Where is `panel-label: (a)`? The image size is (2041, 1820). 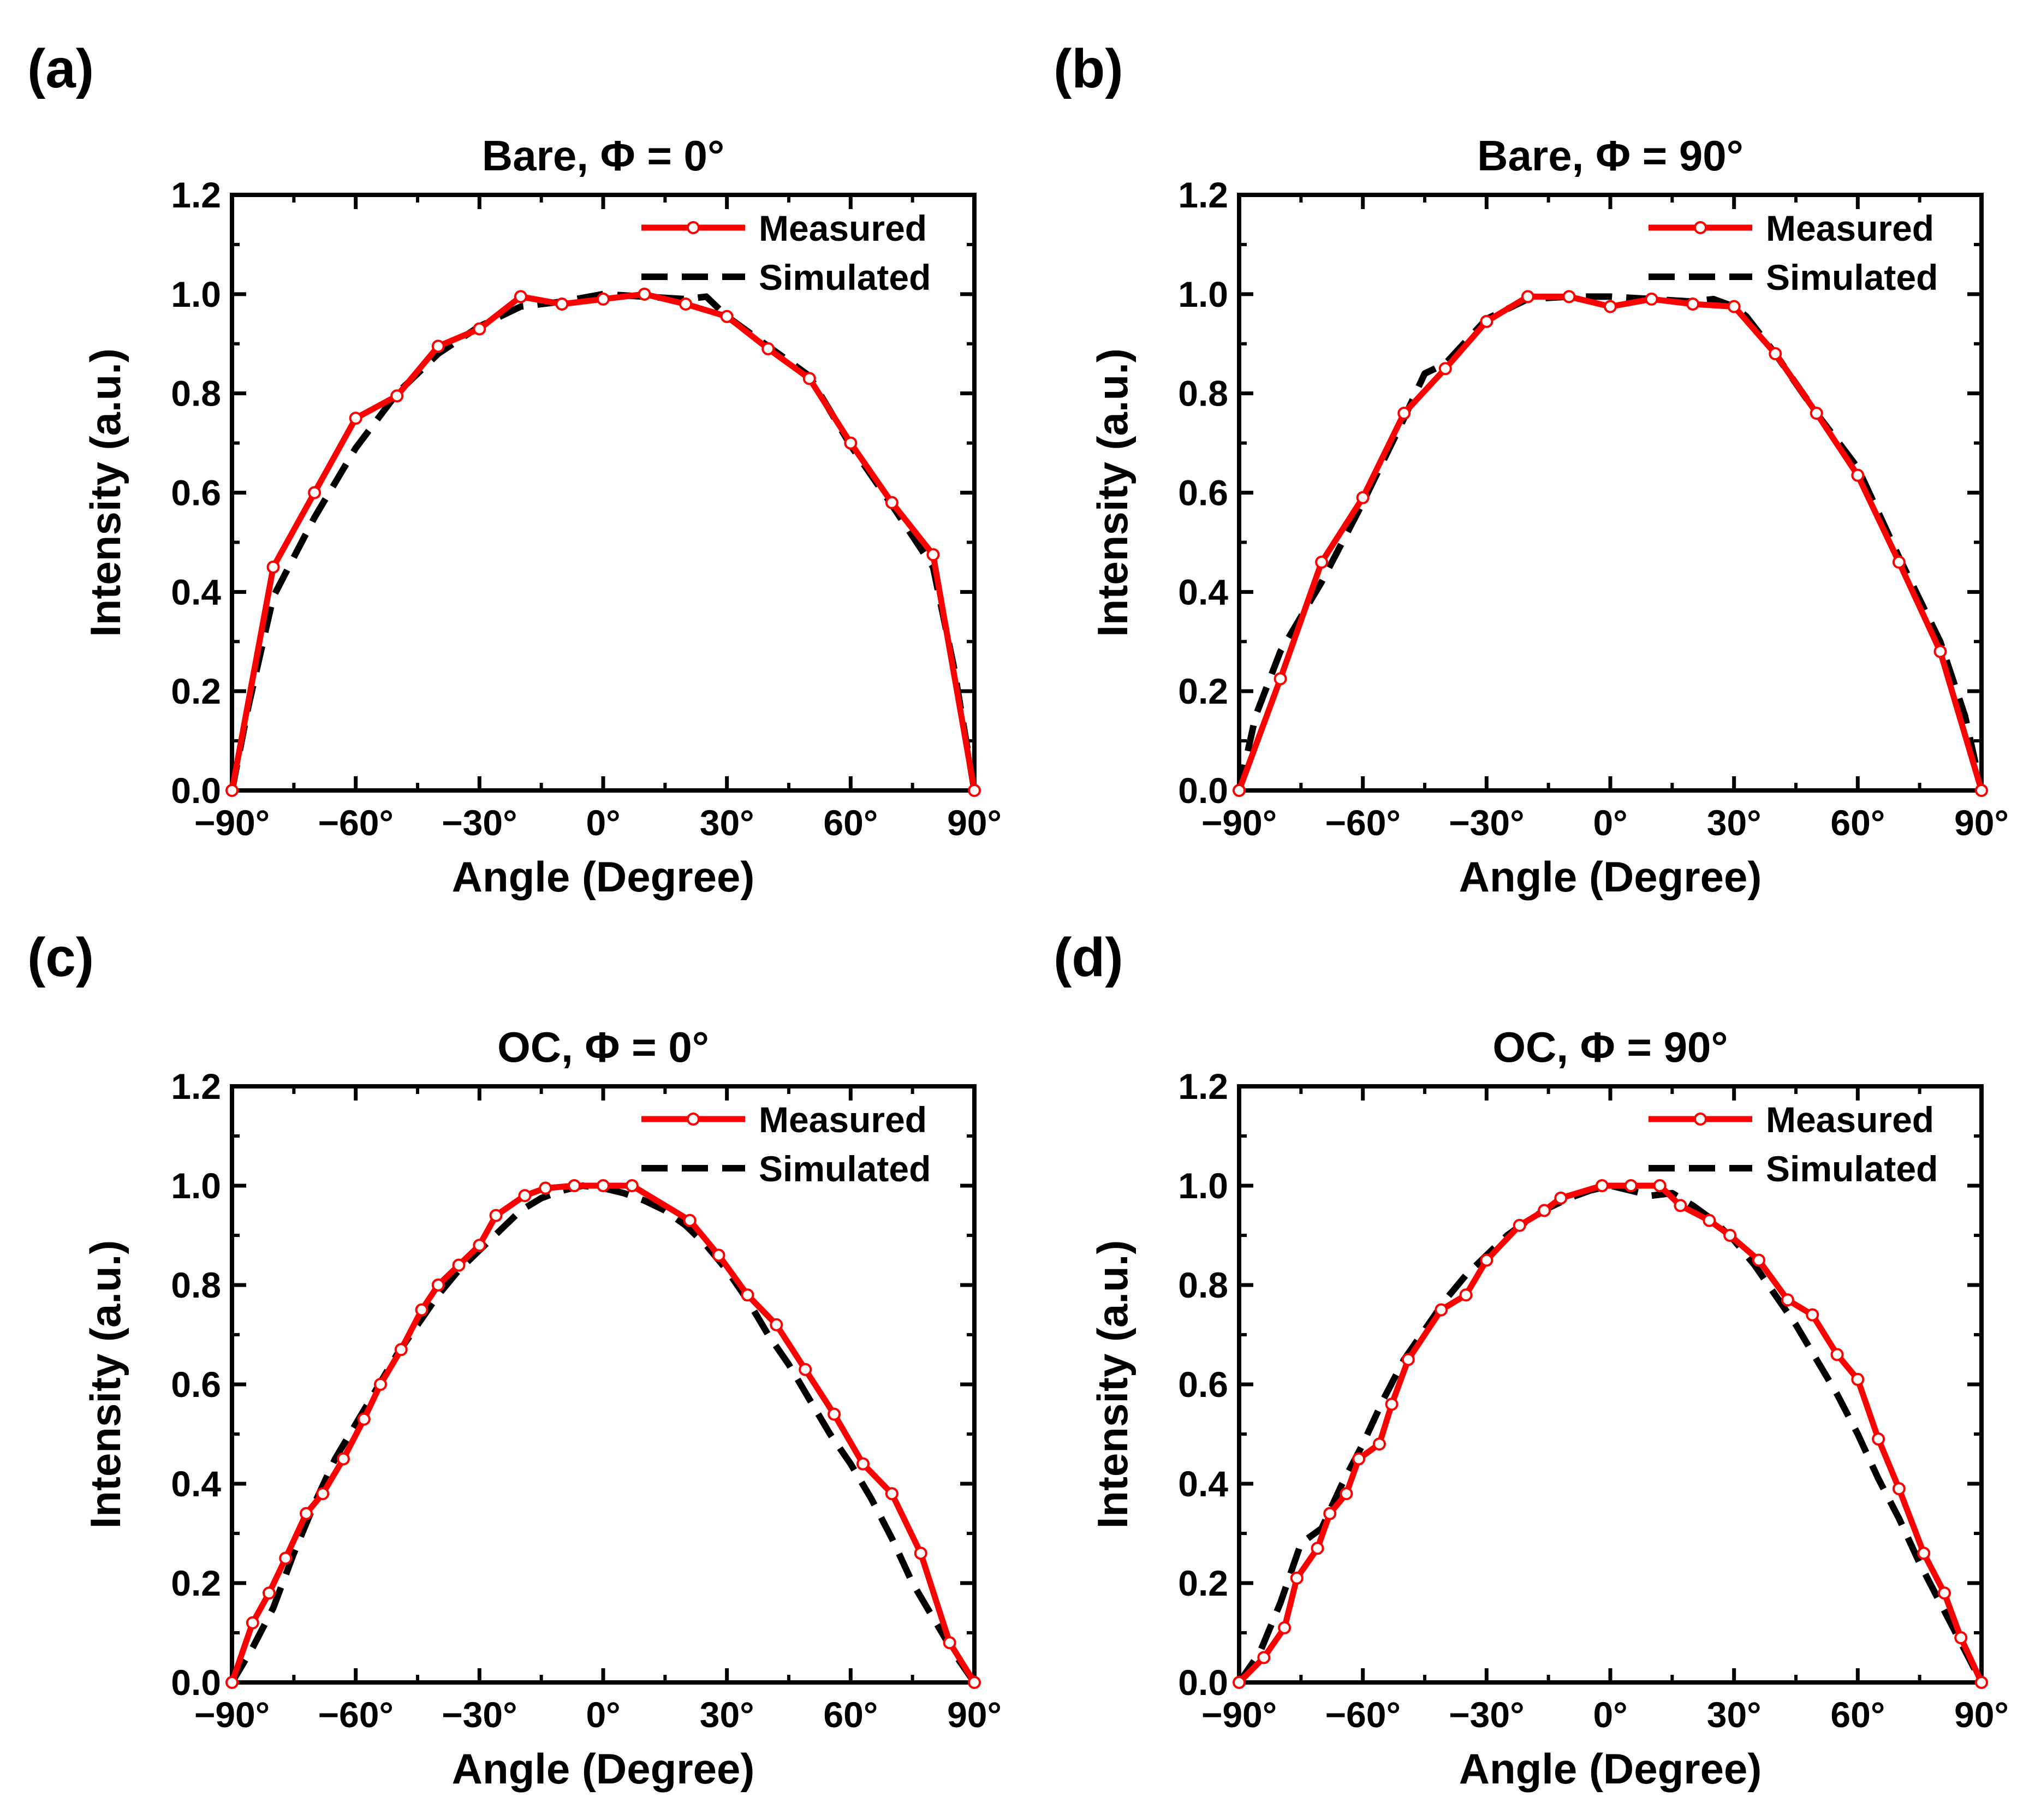 panel-label: (a) is located at coordinates (60, 68).